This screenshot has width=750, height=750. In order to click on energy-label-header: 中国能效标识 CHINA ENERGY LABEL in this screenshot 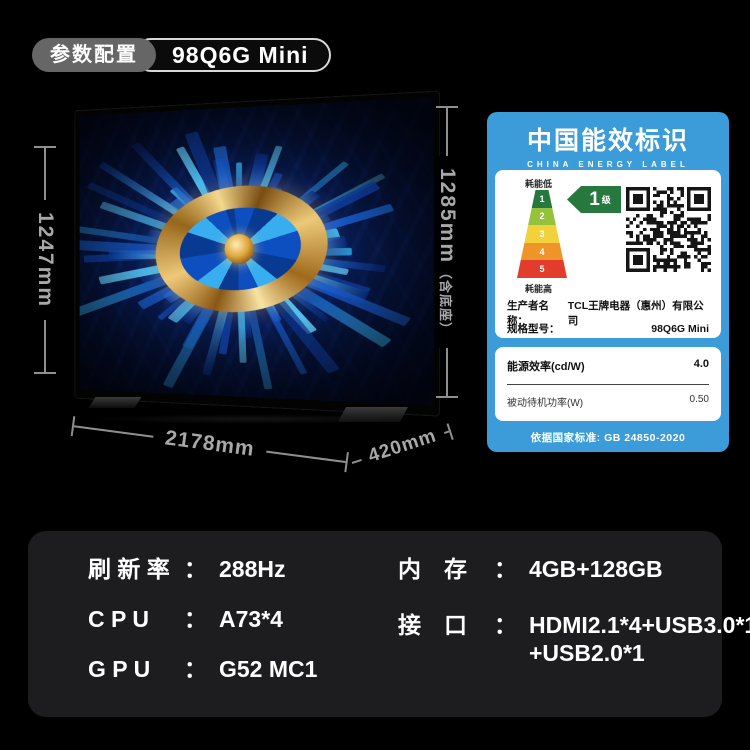, I will do `click(608, 145)`.